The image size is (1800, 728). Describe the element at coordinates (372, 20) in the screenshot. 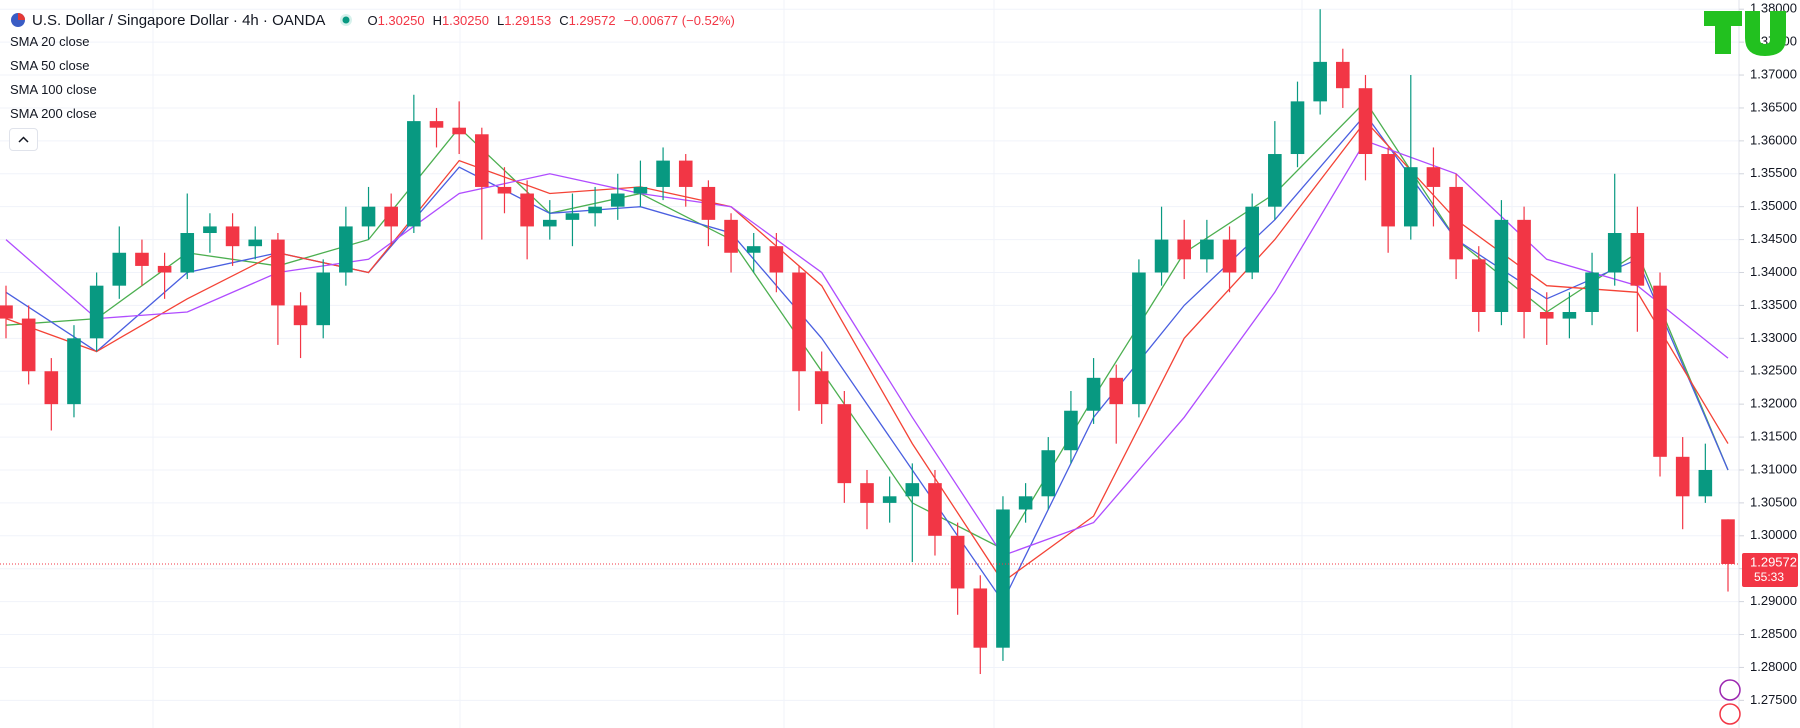

I see `ohlc-label: O` at that location.